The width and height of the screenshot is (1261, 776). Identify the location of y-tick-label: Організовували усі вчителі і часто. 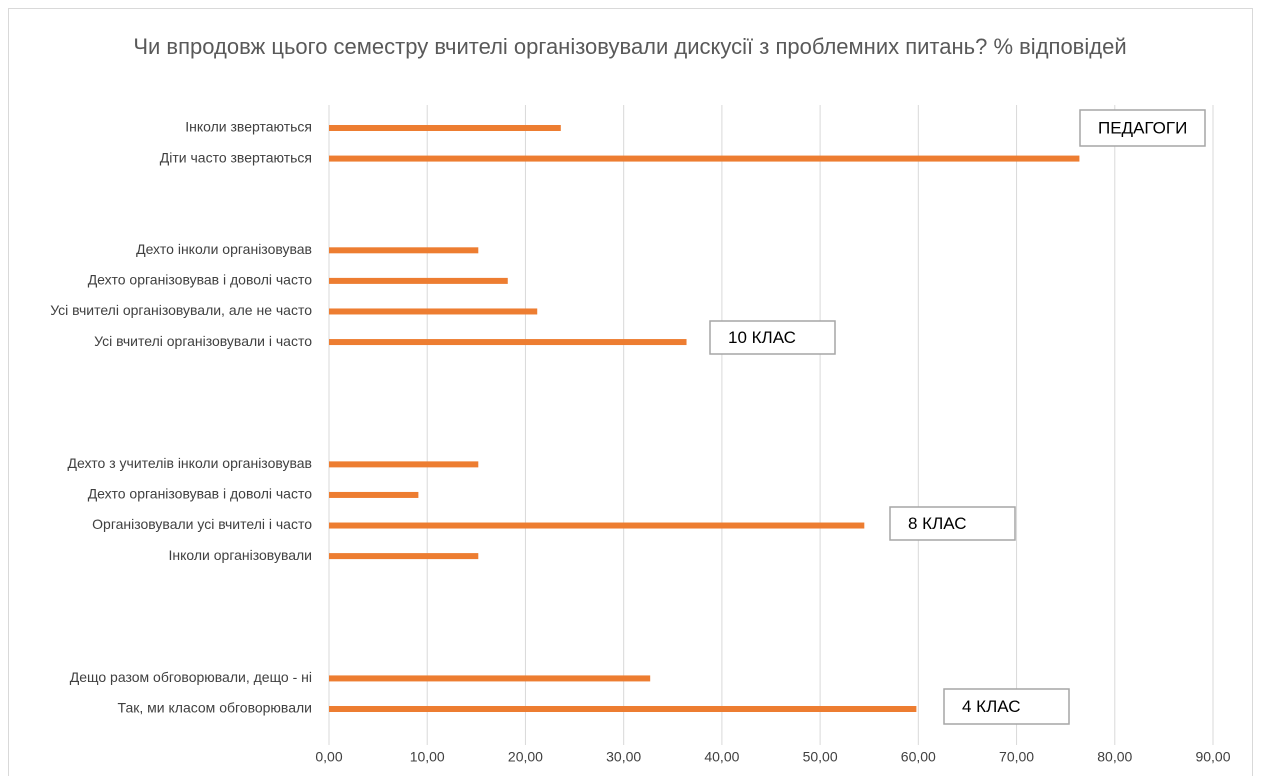
(202, 524).